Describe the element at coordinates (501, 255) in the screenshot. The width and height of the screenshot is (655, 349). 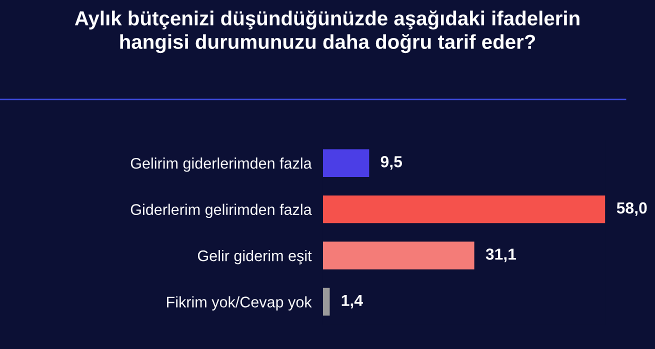
I see `data-label: 31,1` at that location.